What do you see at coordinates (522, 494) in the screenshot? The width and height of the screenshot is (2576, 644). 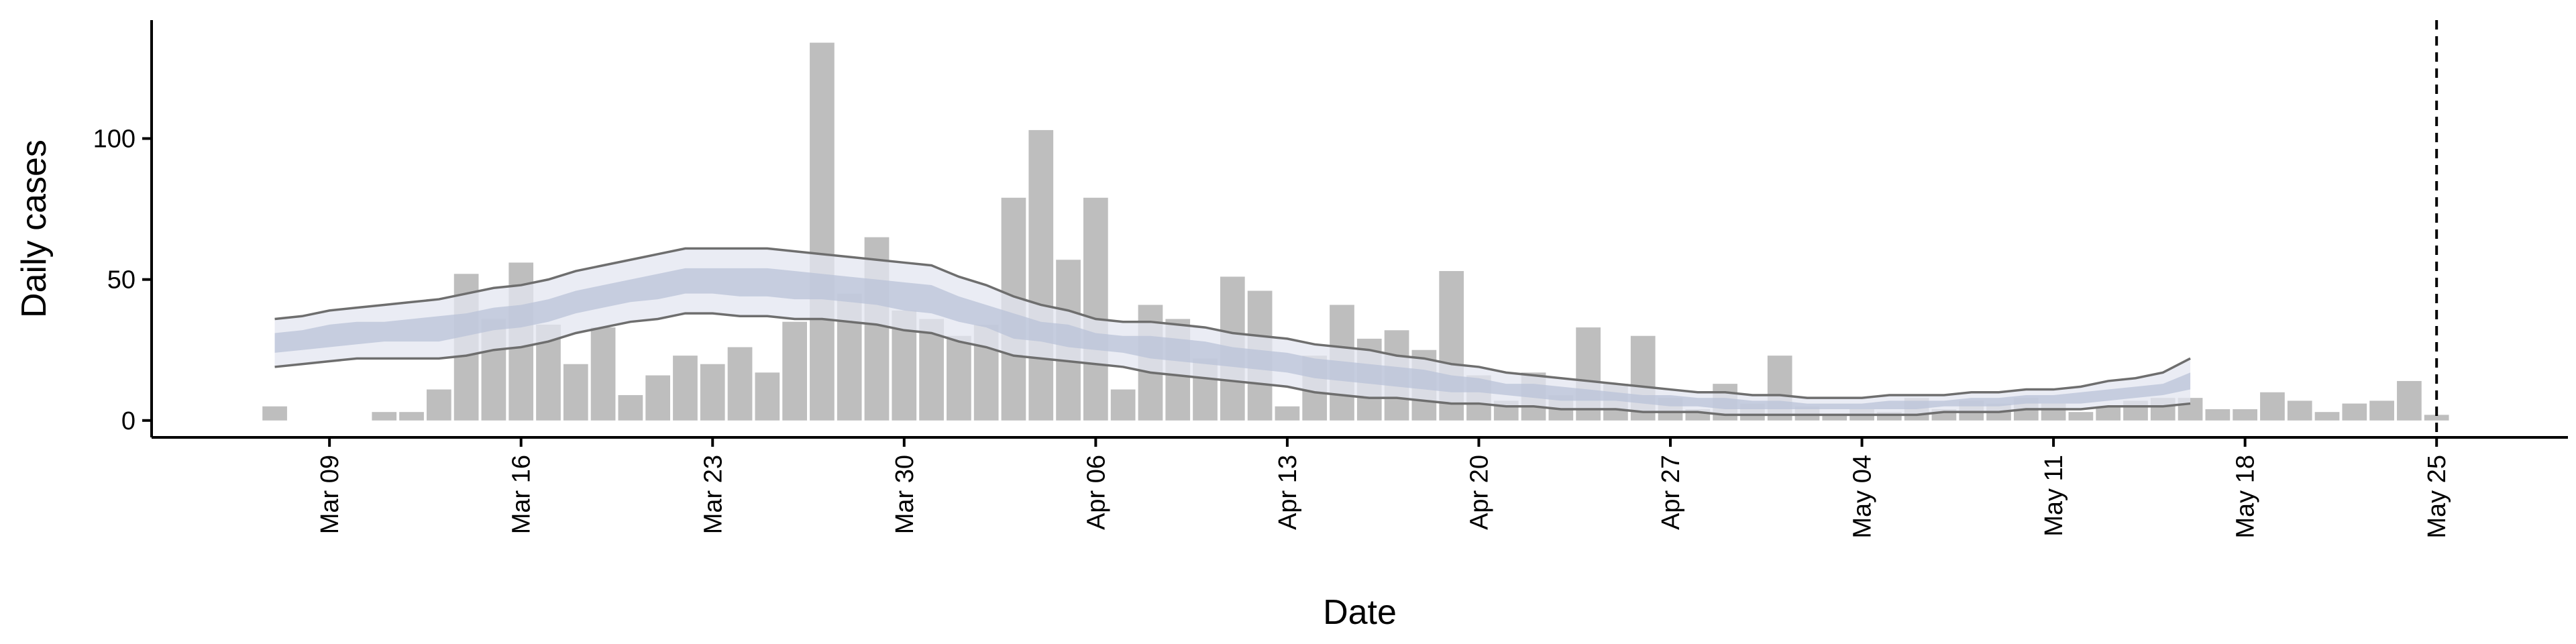 I see `x-tick-label: Mar 16` at bounding box center [522, 494].